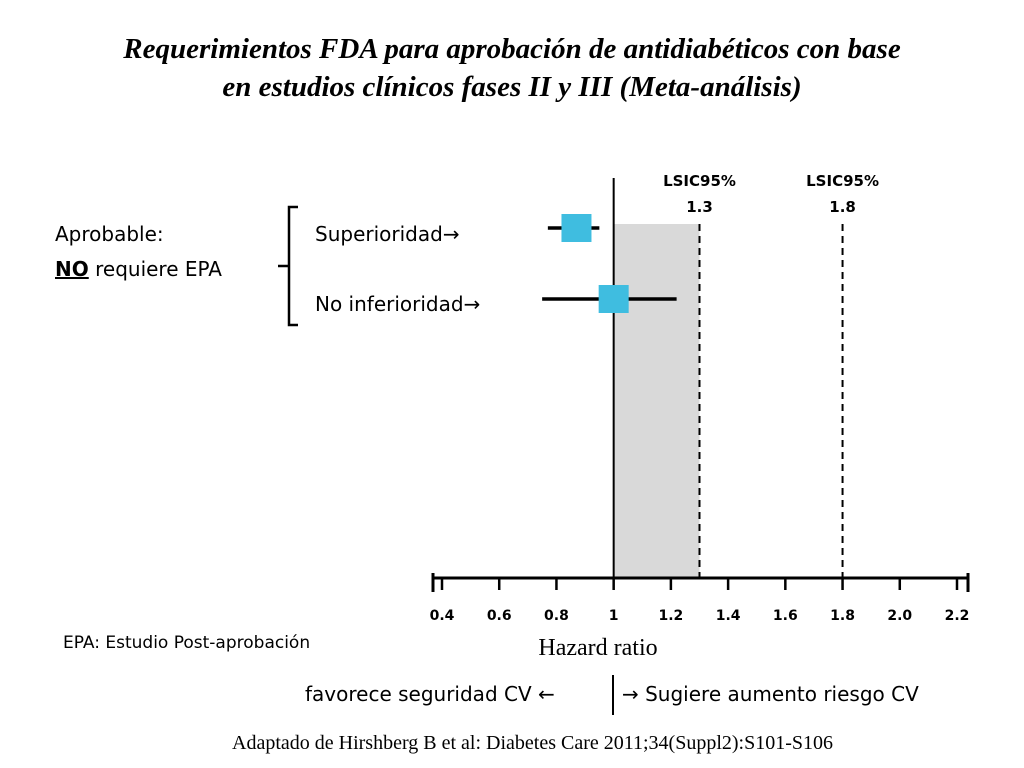 The image size is (1024, 768). Describe the element at coordinates (728, 616) in the screenshot. I see `x-tick-label-5: 1.4` at that location.